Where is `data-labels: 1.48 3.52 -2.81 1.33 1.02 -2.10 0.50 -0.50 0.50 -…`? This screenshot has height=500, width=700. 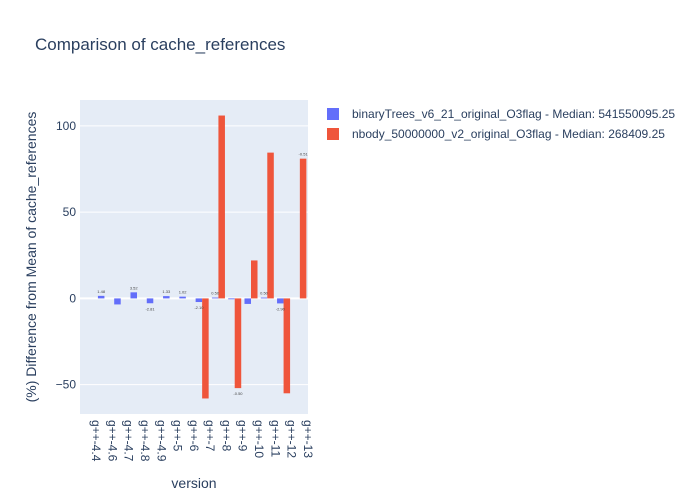 data-labels: 1.48 3.52 -2.81 1.33 1.02 -2.10 0.50 -0.50 0.50 -… is located at coordinates (202, 274).